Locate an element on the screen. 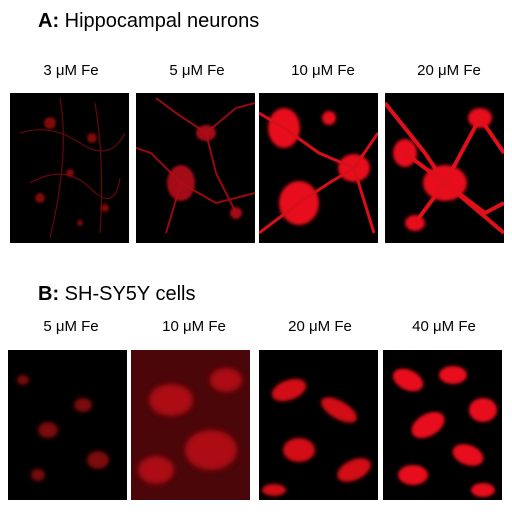 The image size is (512, 512). section-a-label-1: 3 μM Fe is located at coordinates (71, 70).